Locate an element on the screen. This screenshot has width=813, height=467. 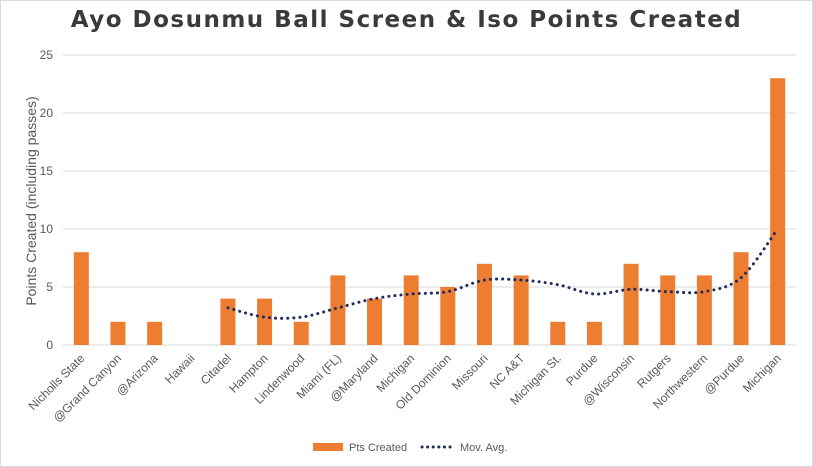
y-tick-label: 20 is located at coordinates (47, 113).